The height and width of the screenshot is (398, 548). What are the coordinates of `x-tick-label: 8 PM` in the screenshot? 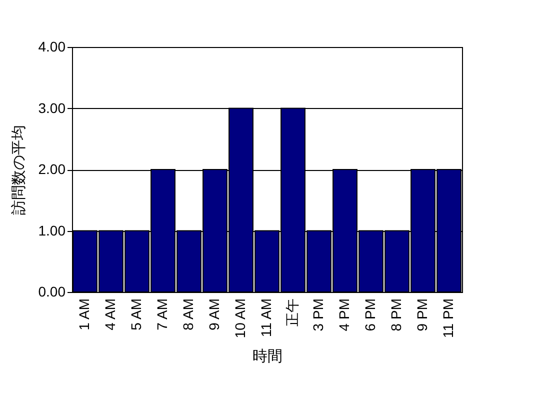 It's located at (396, 315).